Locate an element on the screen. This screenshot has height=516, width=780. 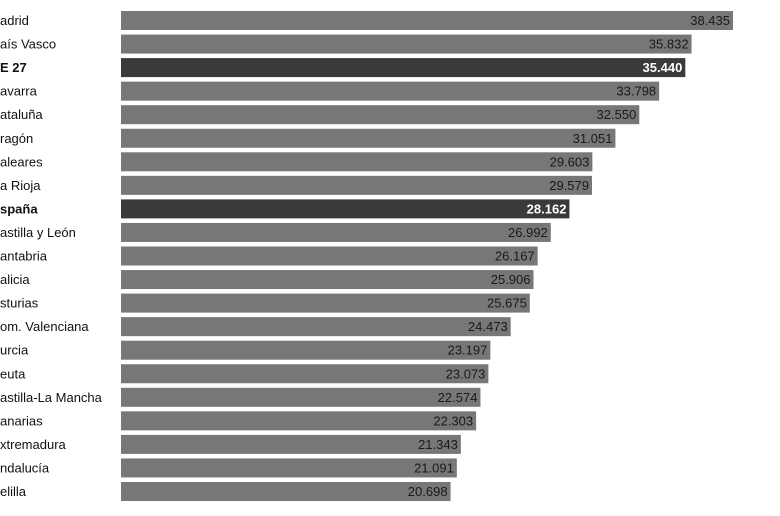
category-label: om. Valenciana is located at coordinates (44, 326).